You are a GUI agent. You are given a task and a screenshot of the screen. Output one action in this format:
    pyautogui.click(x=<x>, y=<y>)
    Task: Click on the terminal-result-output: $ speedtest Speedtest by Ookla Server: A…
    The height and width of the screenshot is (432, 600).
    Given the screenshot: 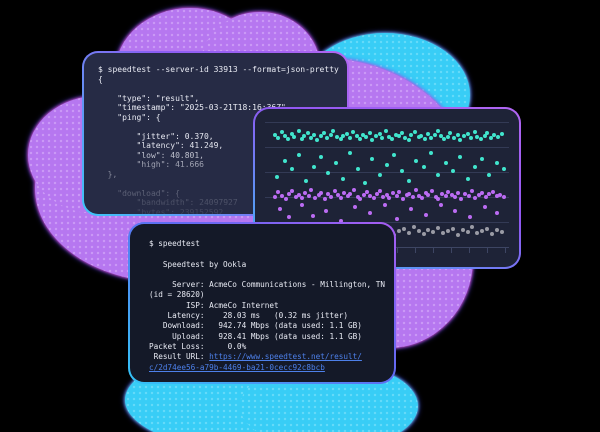 What is the action you would take?
    pyautogui.click(x=267, y=305)
    